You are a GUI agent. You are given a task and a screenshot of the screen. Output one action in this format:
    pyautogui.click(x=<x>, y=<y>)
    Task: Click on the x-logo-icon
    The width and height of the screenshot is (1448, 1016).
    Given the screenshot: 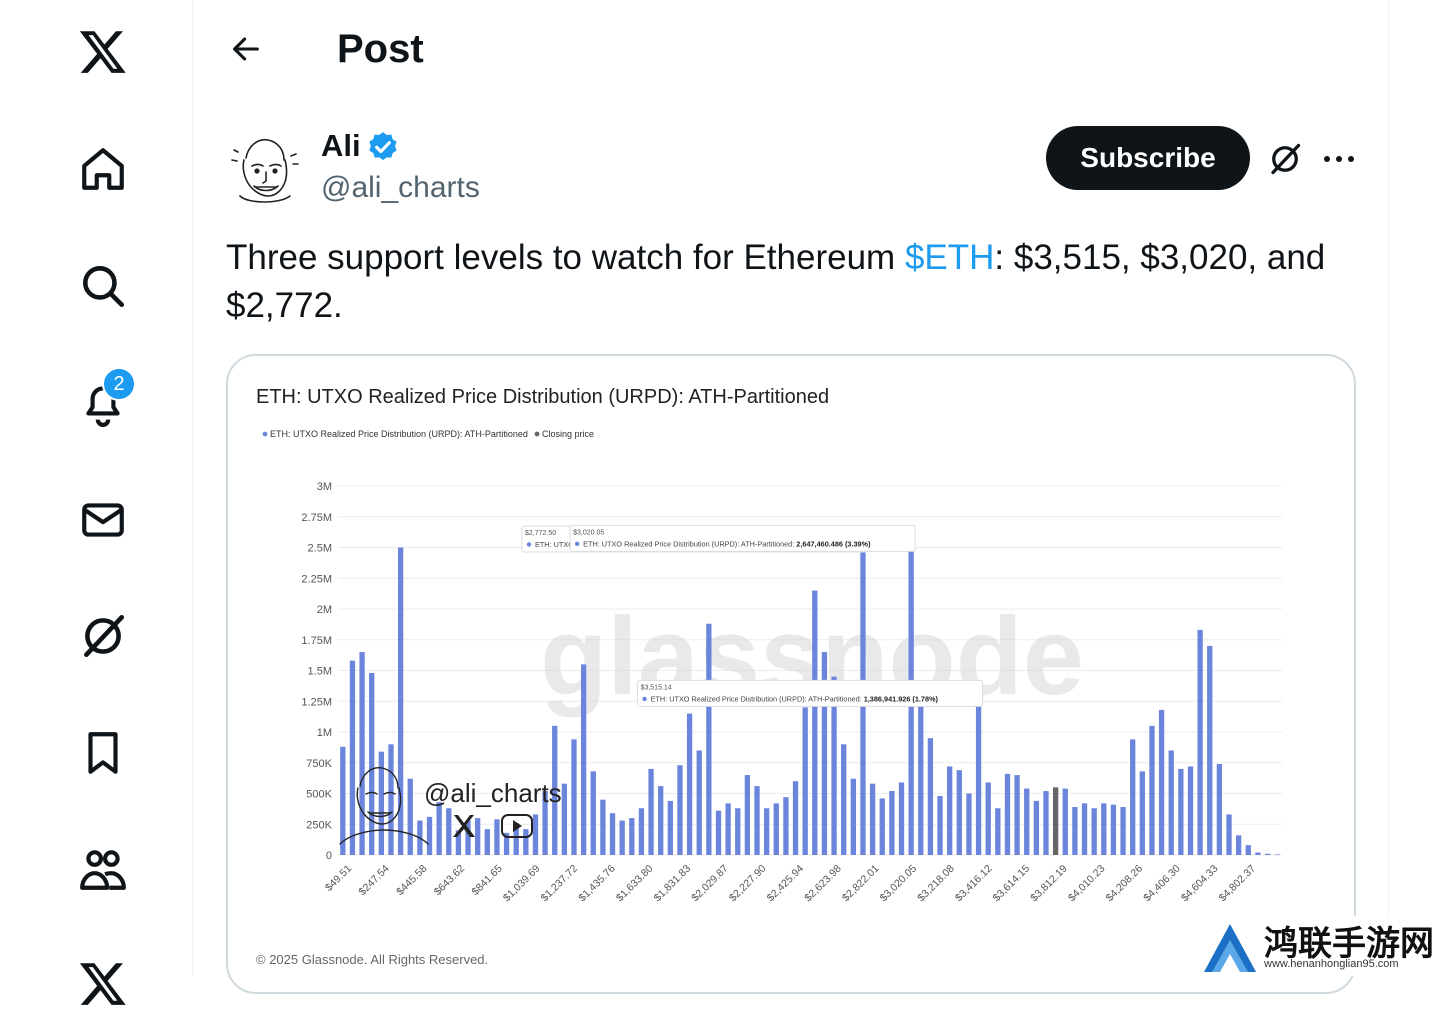 What is the action you would take?
    pyautogui.click(x=103, y=51)
    